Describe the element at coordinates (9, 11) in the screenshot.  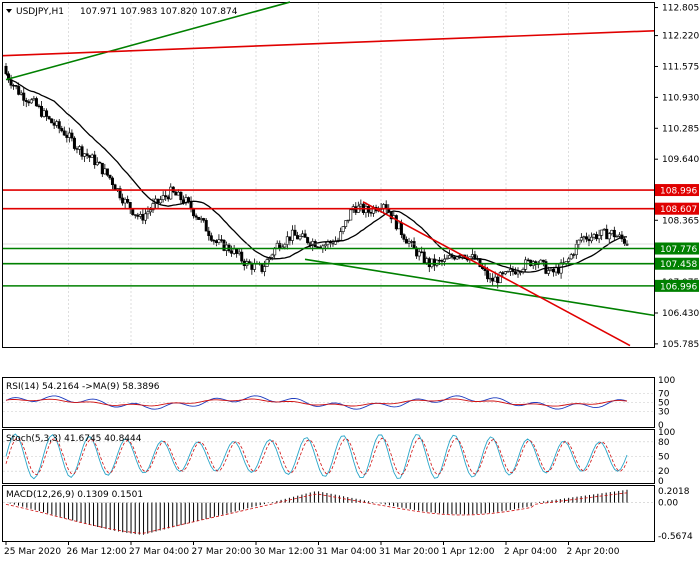
I see `chart-menu-icon` at that location.